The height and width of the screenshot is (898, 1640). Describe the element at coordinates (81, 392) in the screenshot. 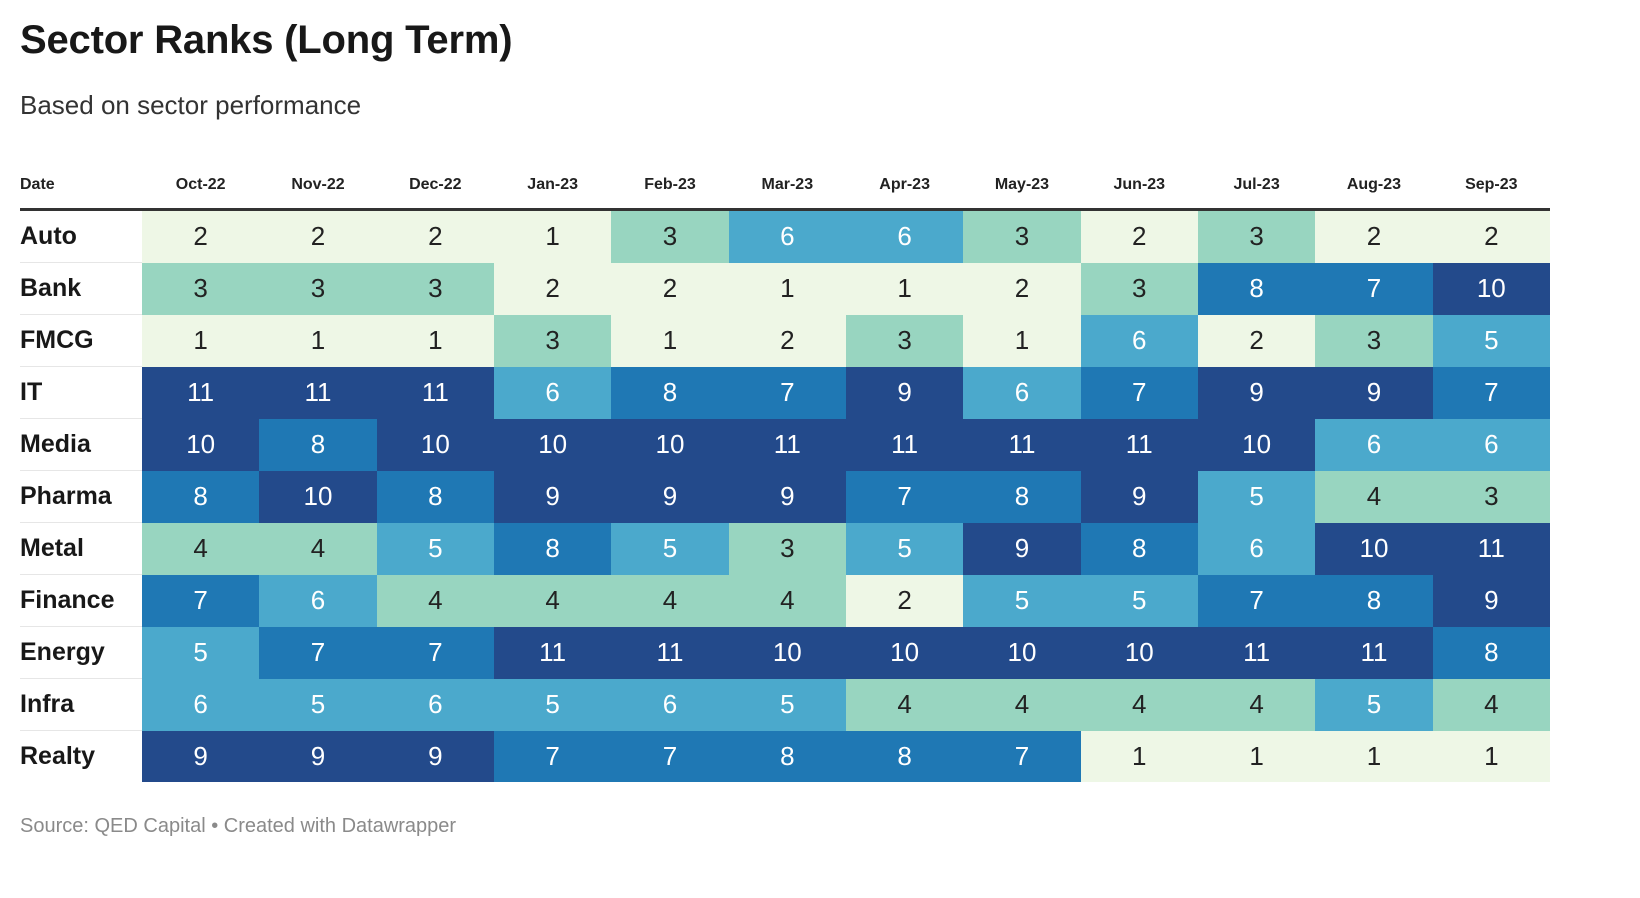

I see `row-label: IT` at that location.